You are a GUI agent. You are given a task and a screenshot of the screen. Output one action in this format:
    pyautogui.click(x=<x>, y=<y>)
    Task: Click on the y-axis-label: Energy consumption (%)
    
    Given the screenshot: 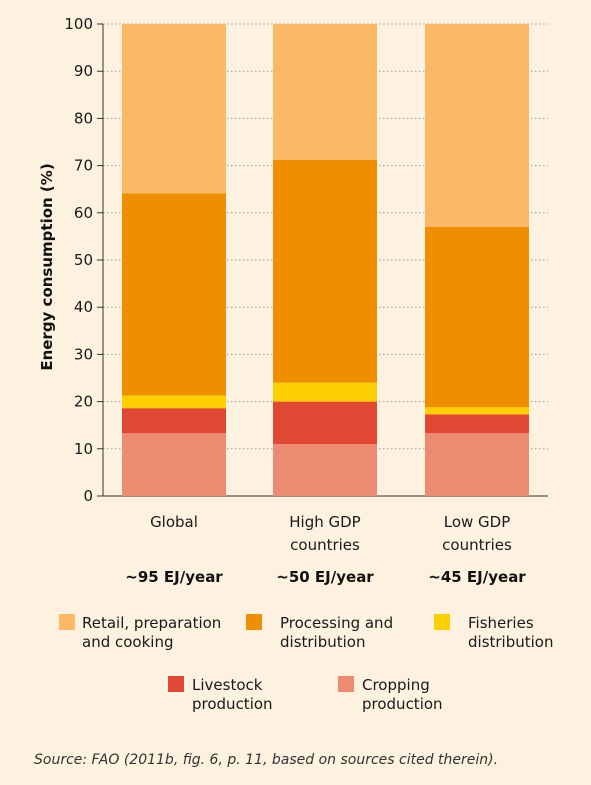 What is the action you would take?
    pyautogui.click(x=47, y=266)
    